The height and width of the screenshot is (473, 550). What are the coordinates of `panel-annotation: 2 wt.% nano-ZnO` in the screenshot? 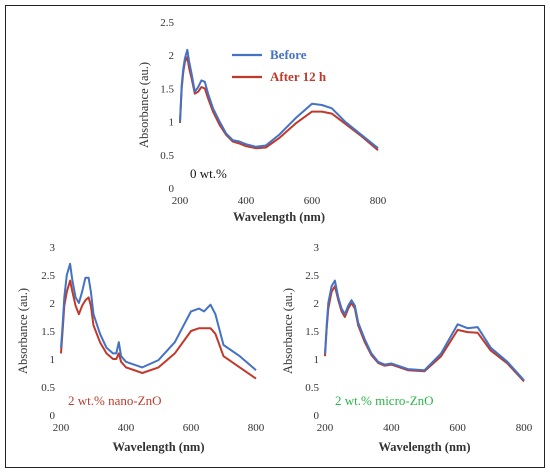 It's located at (115, 400).